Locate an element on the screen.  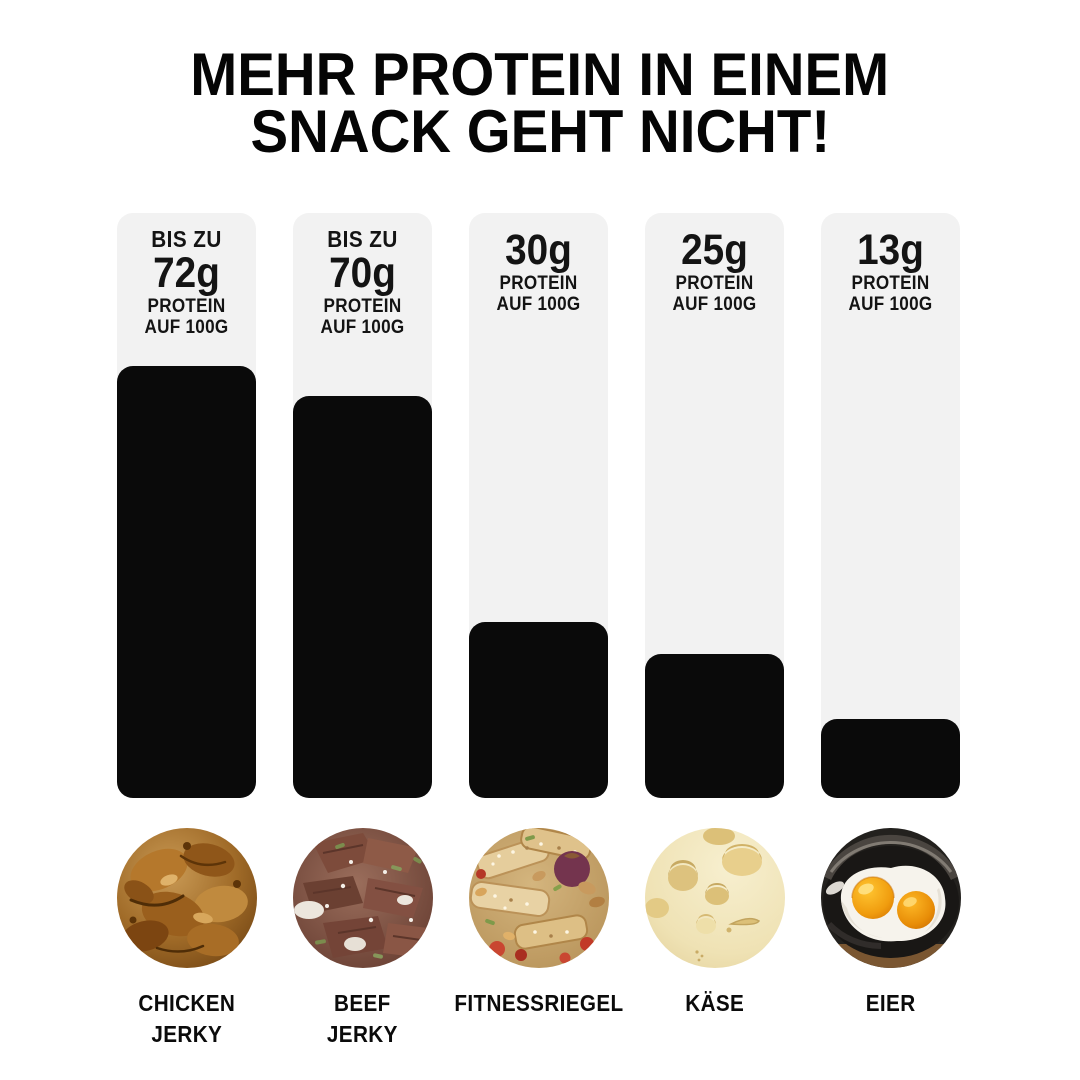
bar-track: BIS ZU 70g PROTEIN AUF 100G is located at coordinates (362, 505).